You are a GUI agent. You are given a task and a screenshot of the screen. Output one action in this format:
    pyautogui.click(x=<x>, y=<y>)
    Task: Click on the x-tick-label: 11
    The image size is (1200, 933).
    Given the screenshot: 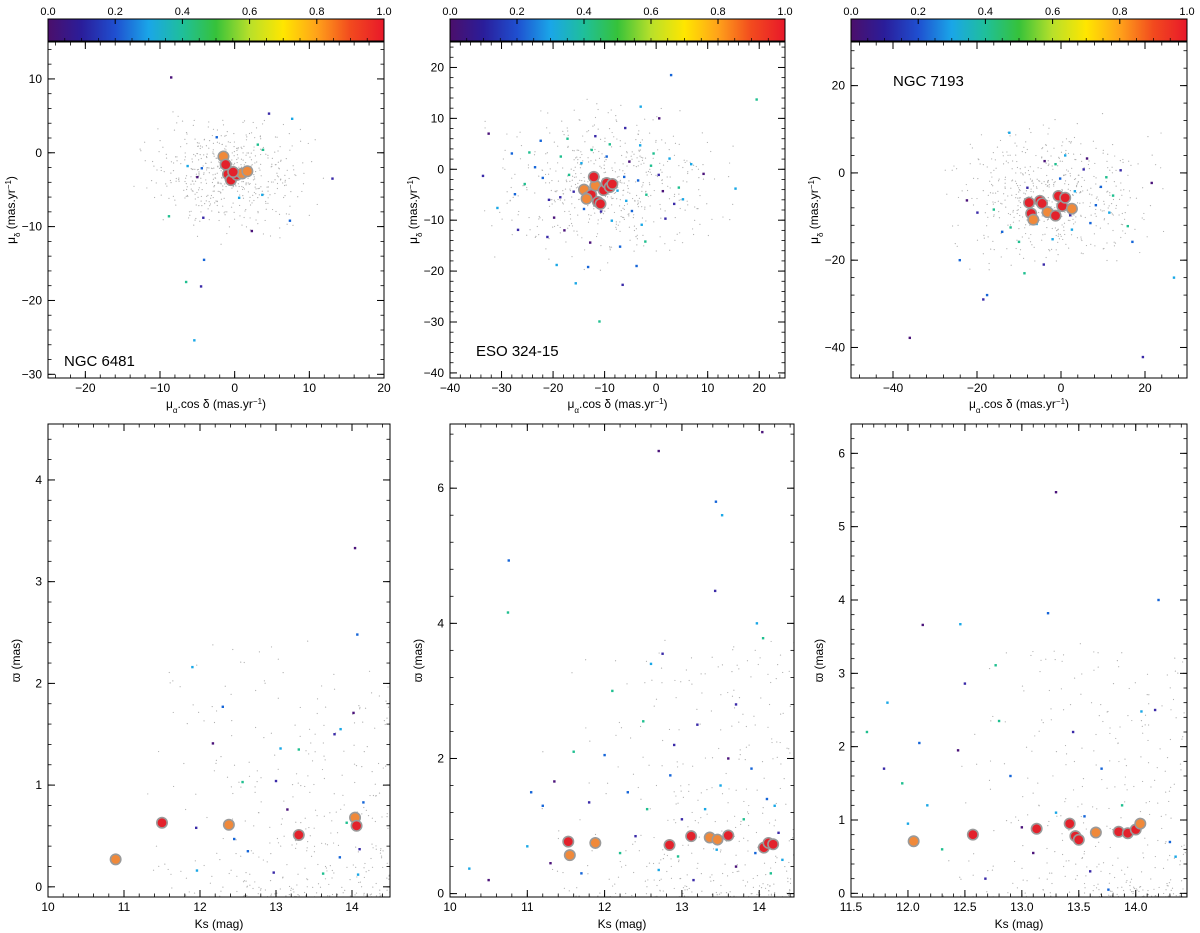 What is the action you would take?
    pyautogui.click(x=124, y=907)
    